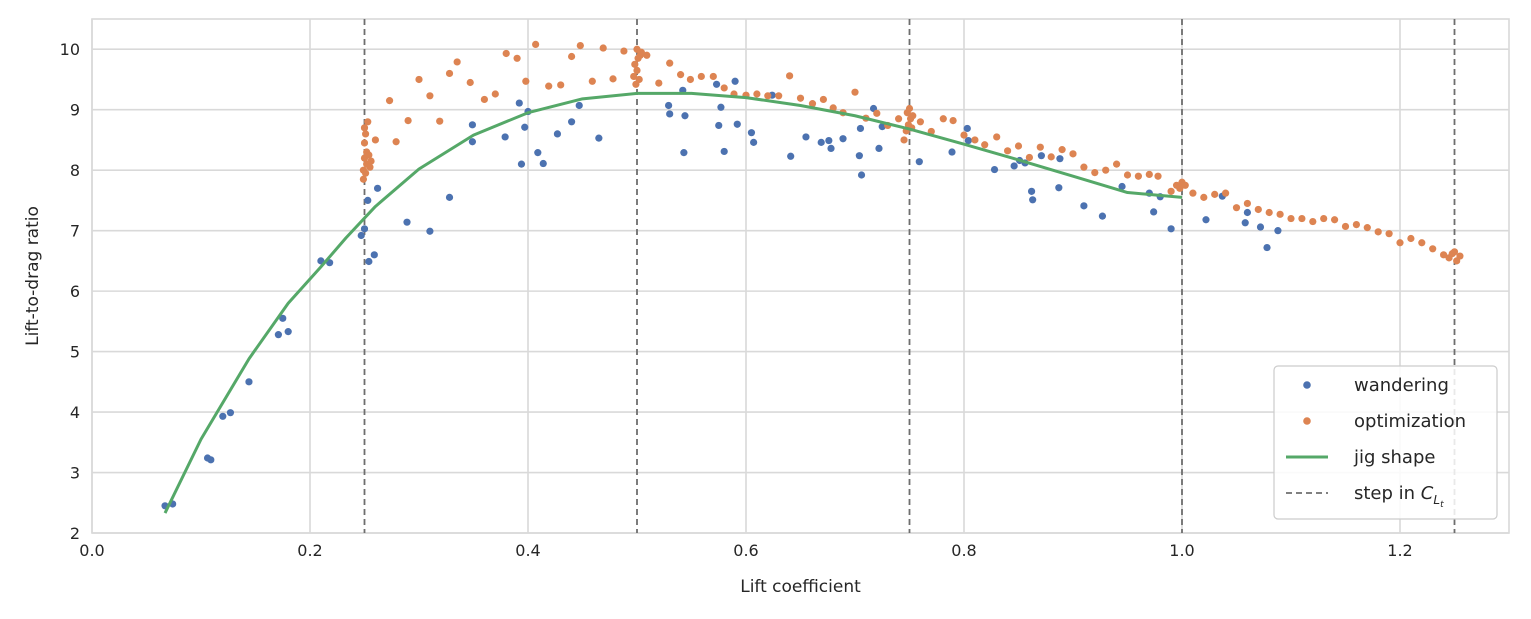 The image size is (1531, 619). What do you see at coordinates (1394, 457) in the screenshot?
I see `legend-label-2: jig shape` at bounding box center [1394, 457].